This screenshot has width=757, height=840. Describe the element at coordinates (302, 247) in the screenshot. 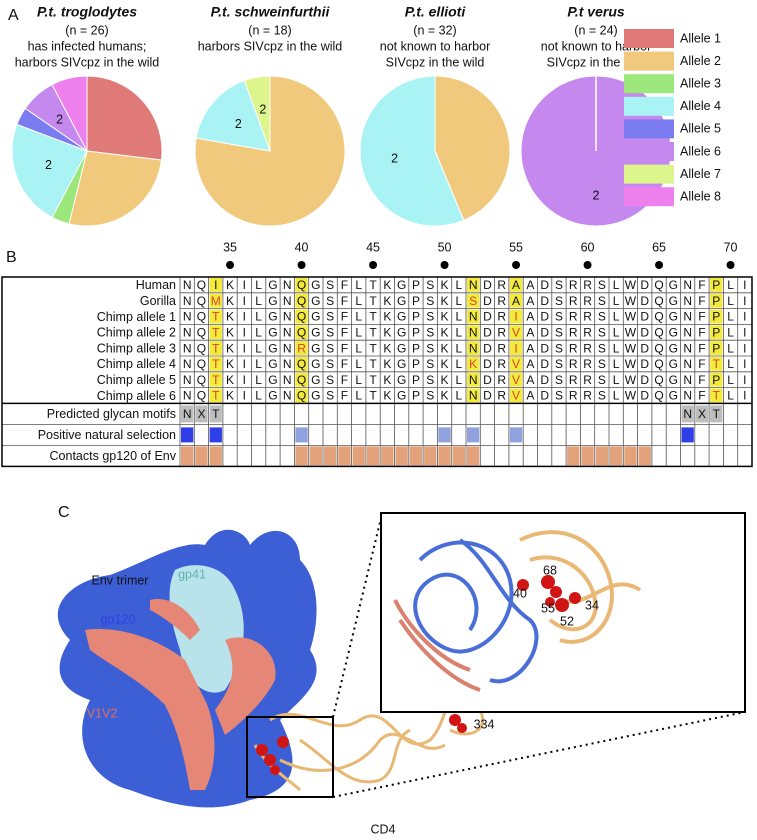

I see `ruler-label: 40` at that location.